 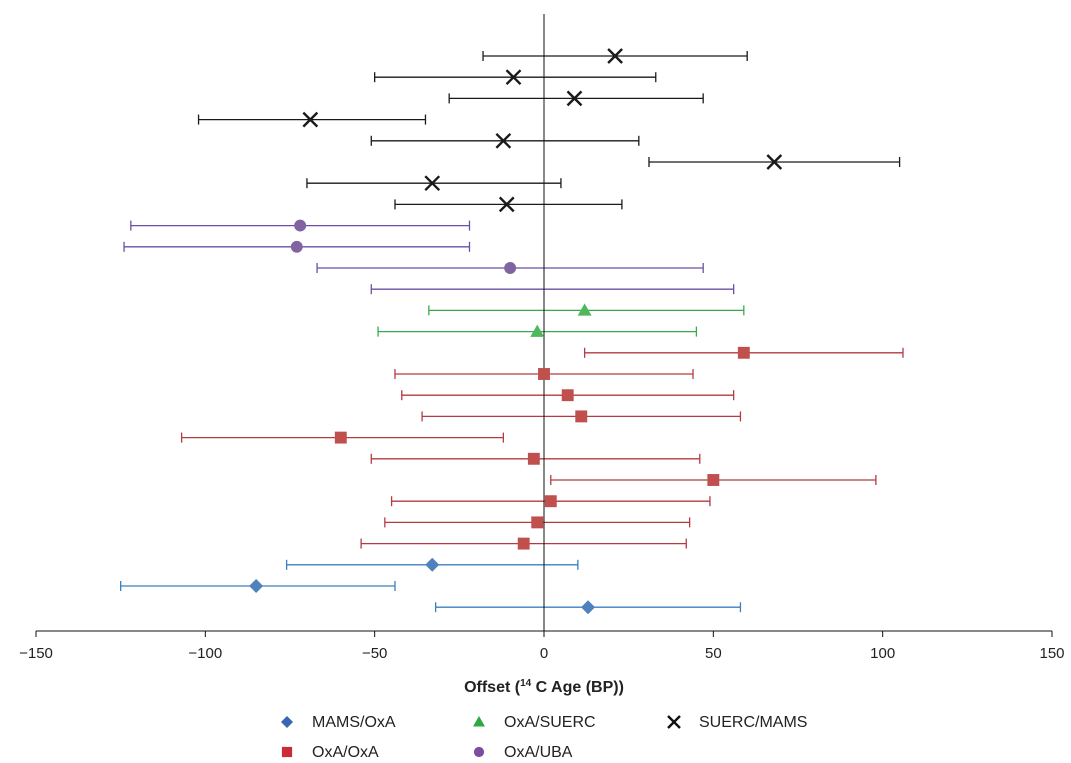 I want to click on legend-marker-oxa-uba, so click(x=479, y=752).